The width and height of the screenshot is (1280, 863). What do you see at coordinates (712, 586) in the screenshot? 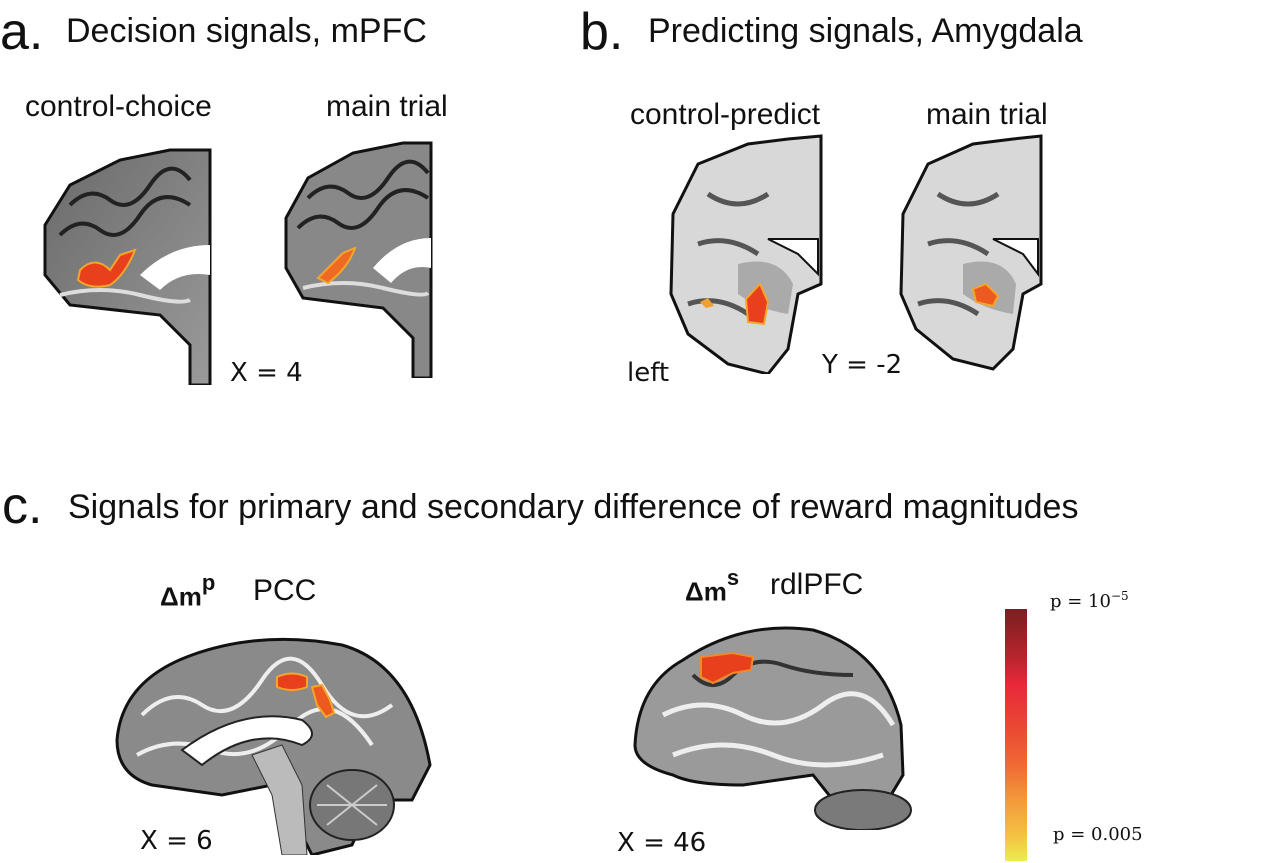
I see `panel-c-view2-symbol: Δms` at bounding box center [712, 586].